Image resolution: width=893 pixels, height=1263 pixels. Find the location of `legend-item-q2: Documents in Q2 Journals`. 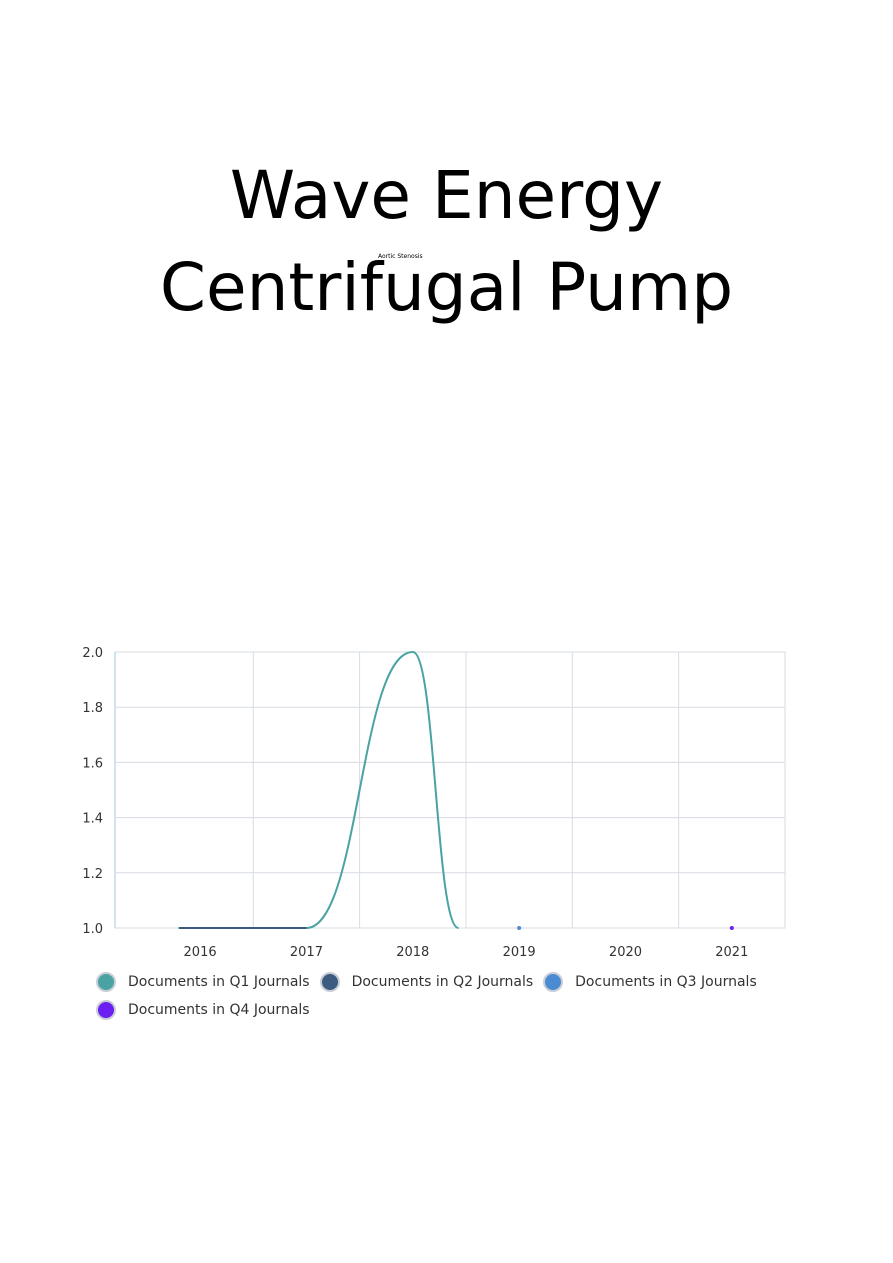

legend-item-q2: Documents in Q2 Journals is located at coordinates (426, 982).